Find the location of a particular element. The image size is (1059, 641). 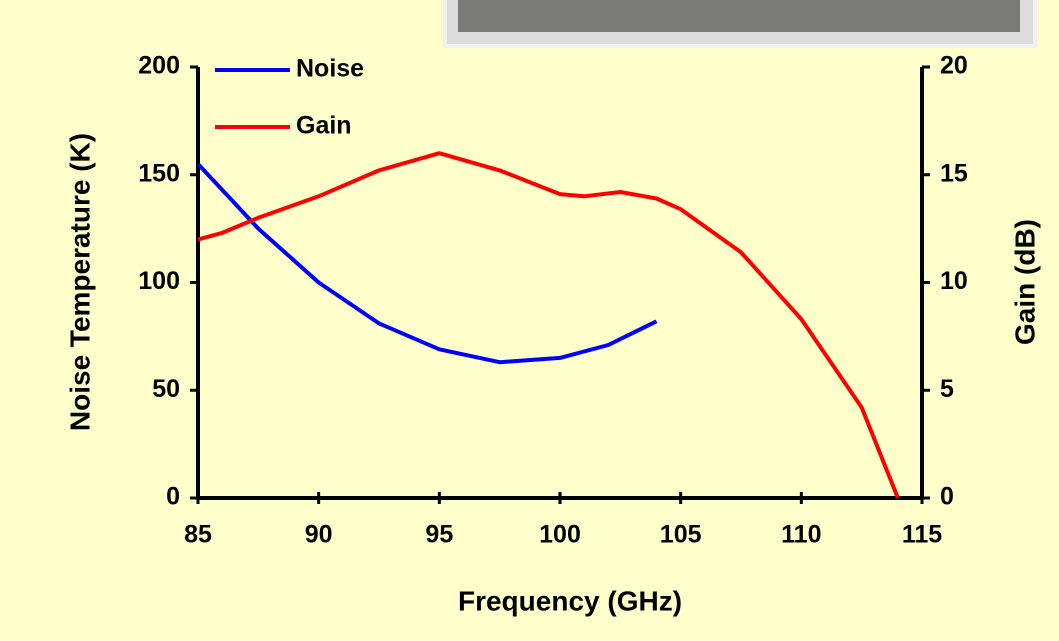

x-tick-label: 85 is located at coordinates (198, 535).